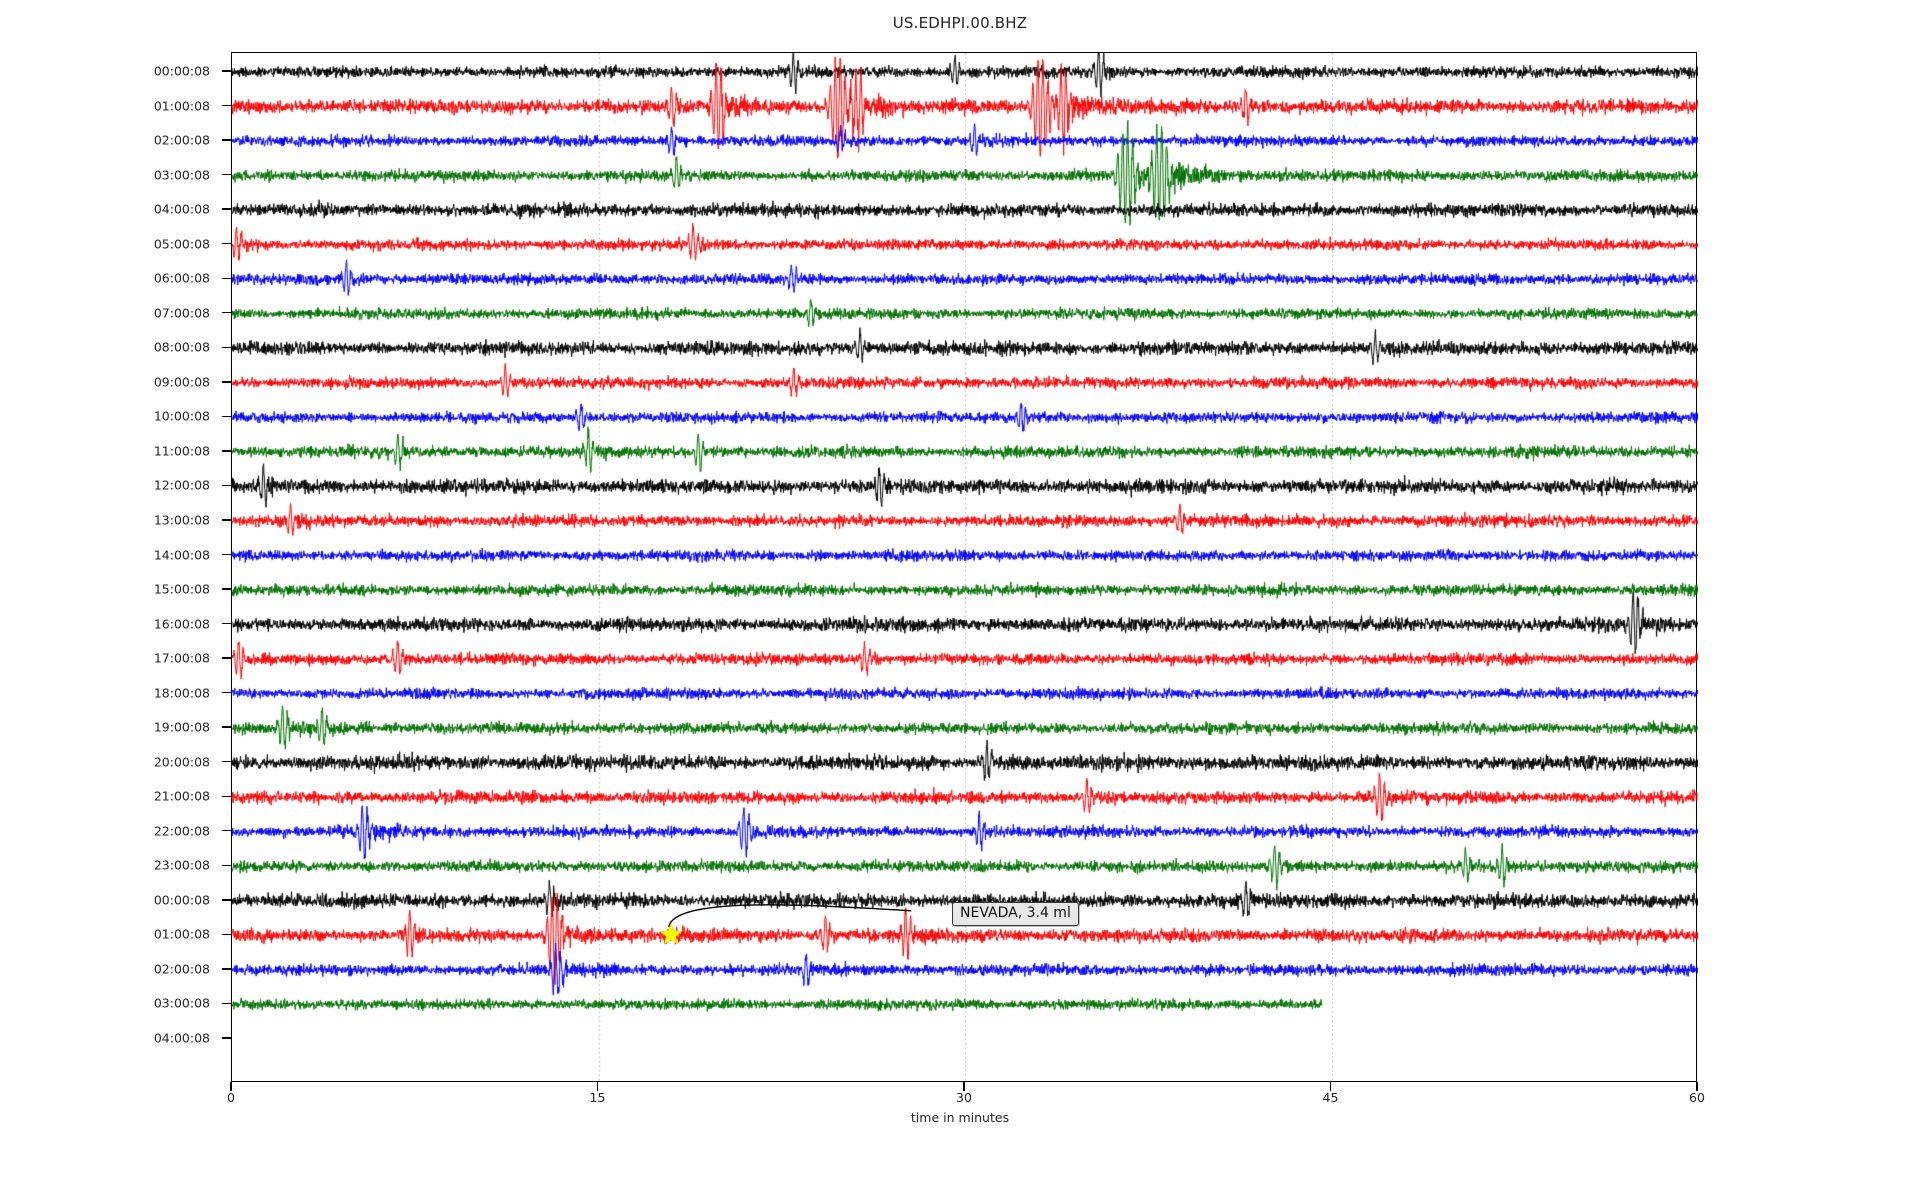 The image size is (1920, 1200). Describe the element at coordinates (181, 589) in the screenshot. I see `y-tick-label: 15:00:08` at that location.